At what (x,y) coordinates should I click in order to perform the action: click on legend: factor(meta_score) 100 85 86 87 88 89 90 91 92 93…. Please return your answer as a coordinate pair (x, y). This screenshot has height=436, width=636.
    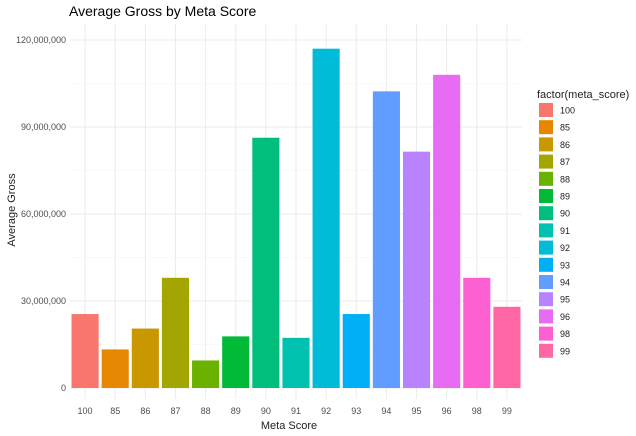
    Looking at the image, I should click on (583, 223).